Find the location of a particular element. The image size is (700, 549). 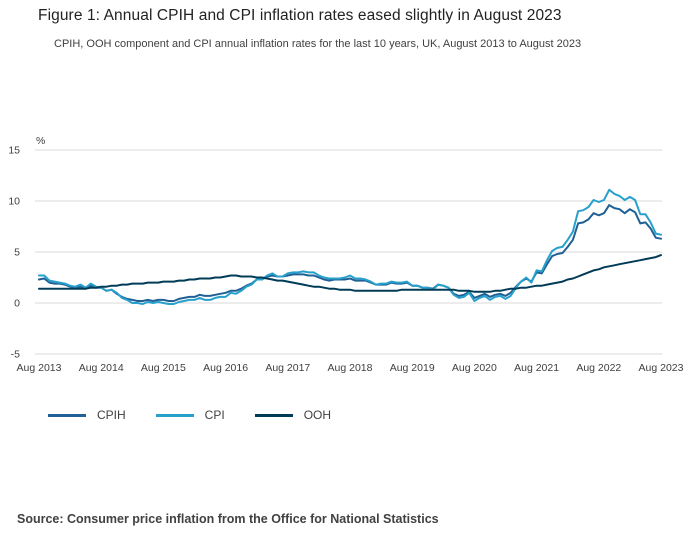

cpih-line-swatch is located at coordinates (67, 415).